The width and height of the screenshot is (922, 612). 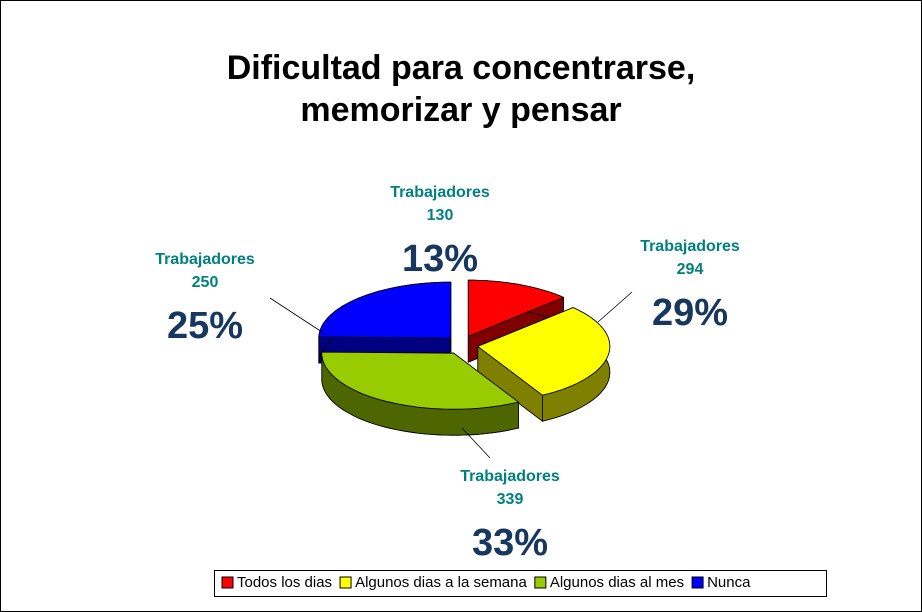 I want to click on data-label-percent: 13%, so click(x=440, y=259).